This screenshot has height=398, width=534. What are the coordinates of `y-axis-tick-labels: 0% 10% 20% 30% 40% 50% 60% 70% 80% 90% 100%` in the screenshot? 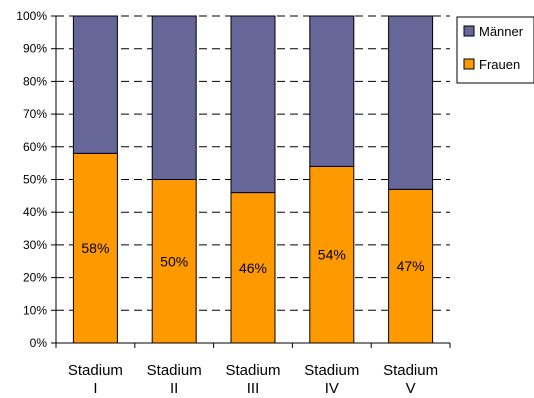 It's located at (31, 179).